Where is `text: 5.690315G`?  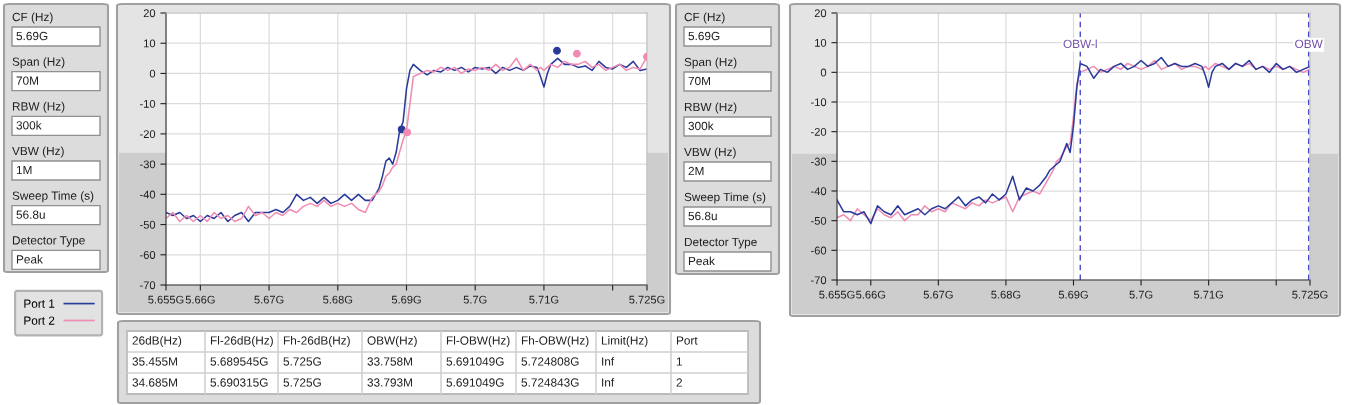 text: 5.690315G is located at coordinates (239, 382).